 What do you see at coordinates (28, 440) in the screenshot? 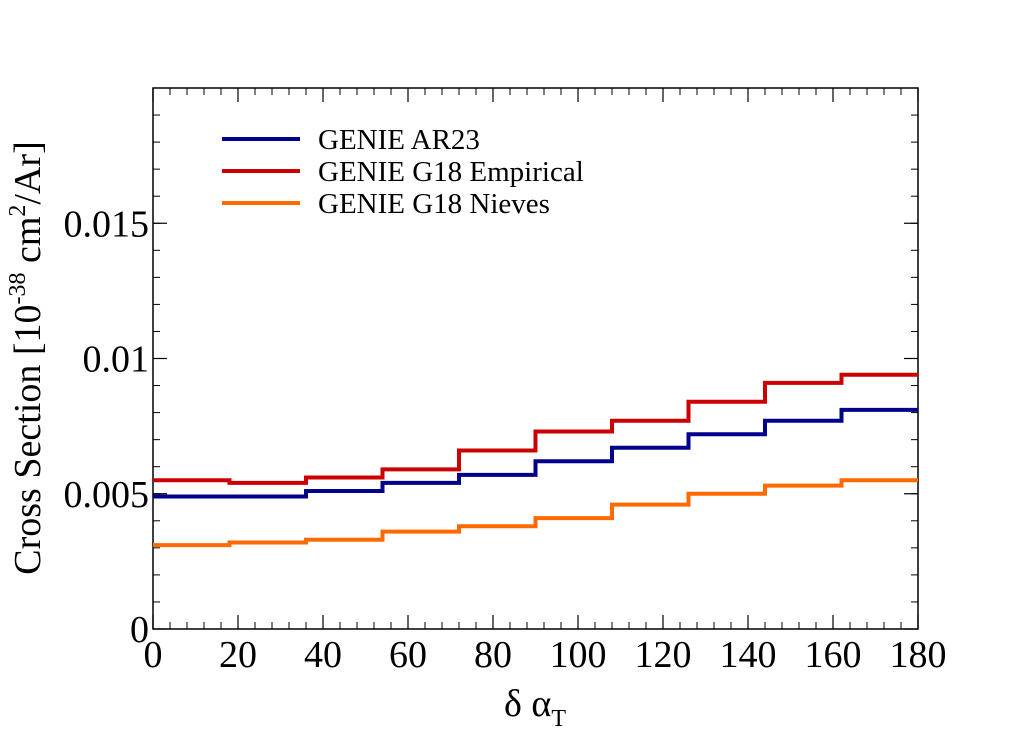
I see `y-axis-title-prefix: Cross Section [10` at bounding box center [28, 440].